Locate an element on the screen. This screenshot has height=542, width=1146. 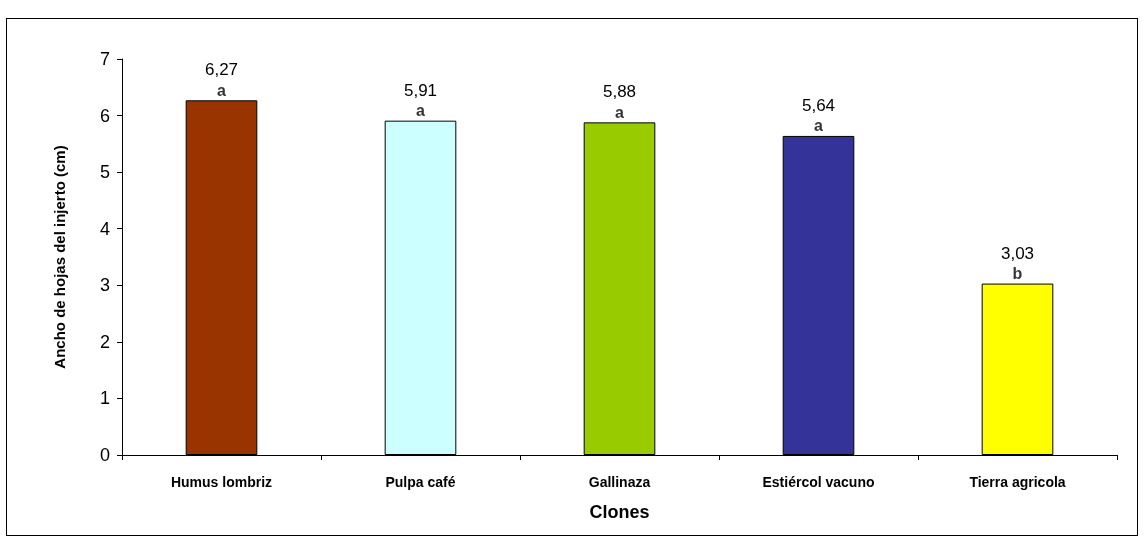
data-label: 5,88 is located at coordinates (619, 92).